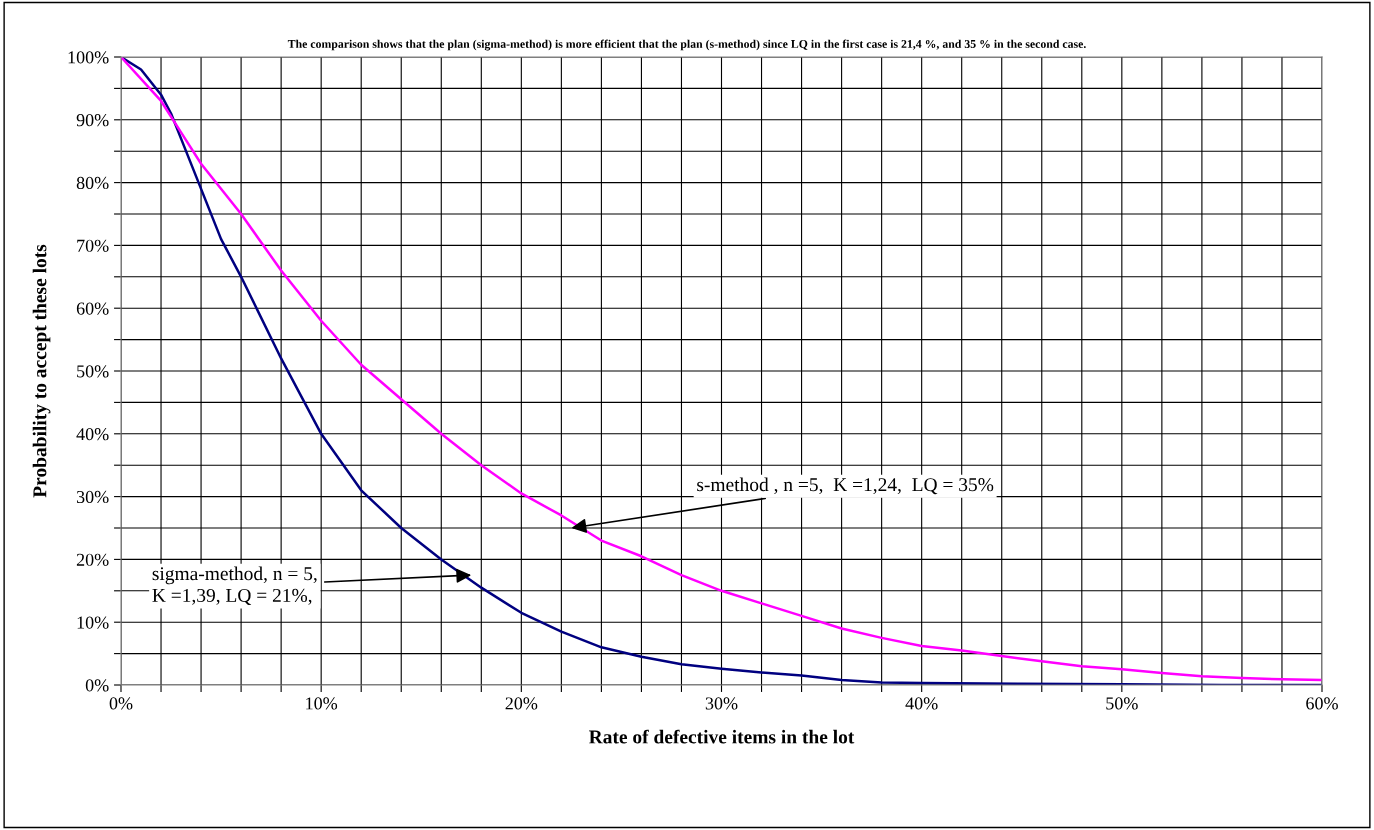  I want to click on y-tick-label: 30%, so click(92, 497).